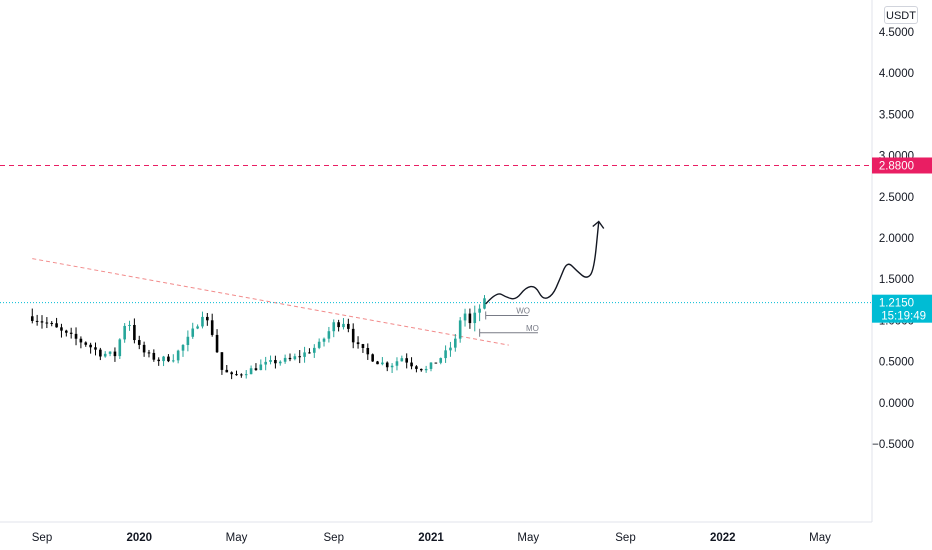 The width and height of the screenshot is (932, 550). Describe the element at coordinates (896, 166) in the screenshot. I see `resistance-price-tag-text: 2.8800` at that location.